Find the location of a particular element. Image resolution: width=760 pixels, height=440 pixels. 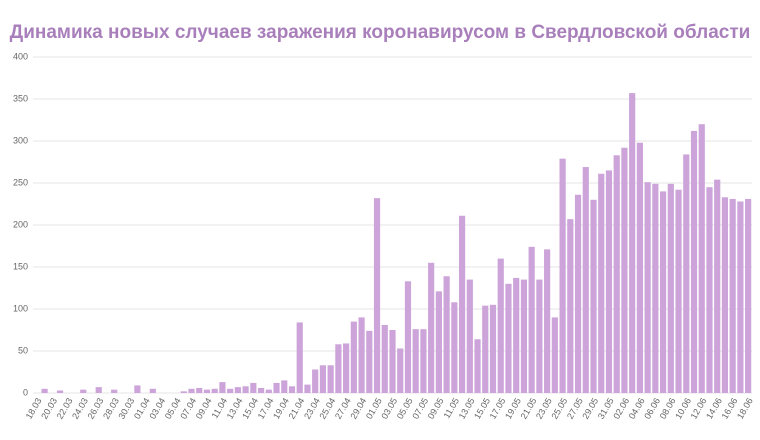

y-tick-label: 100 is located at coordinates (20, 308).